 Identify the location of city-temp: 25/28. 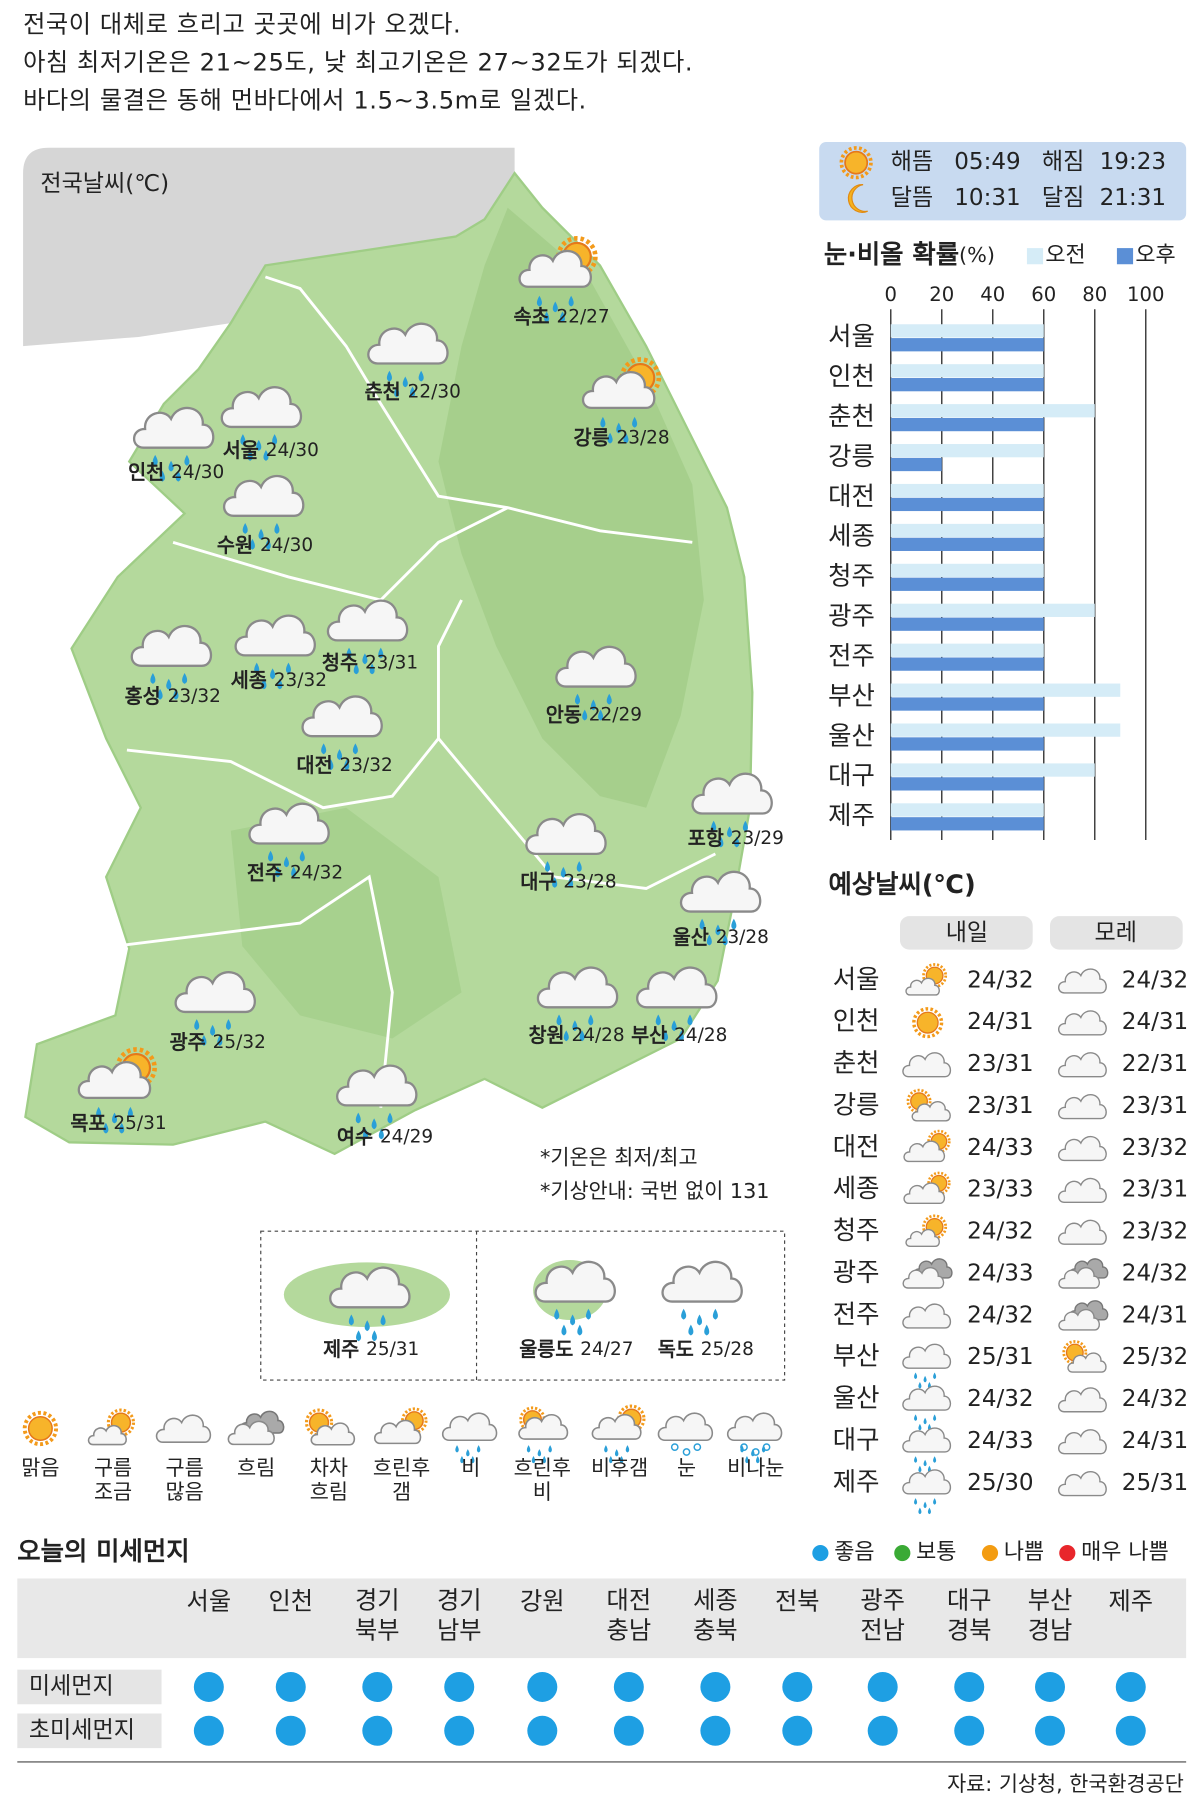
(727, 1349).